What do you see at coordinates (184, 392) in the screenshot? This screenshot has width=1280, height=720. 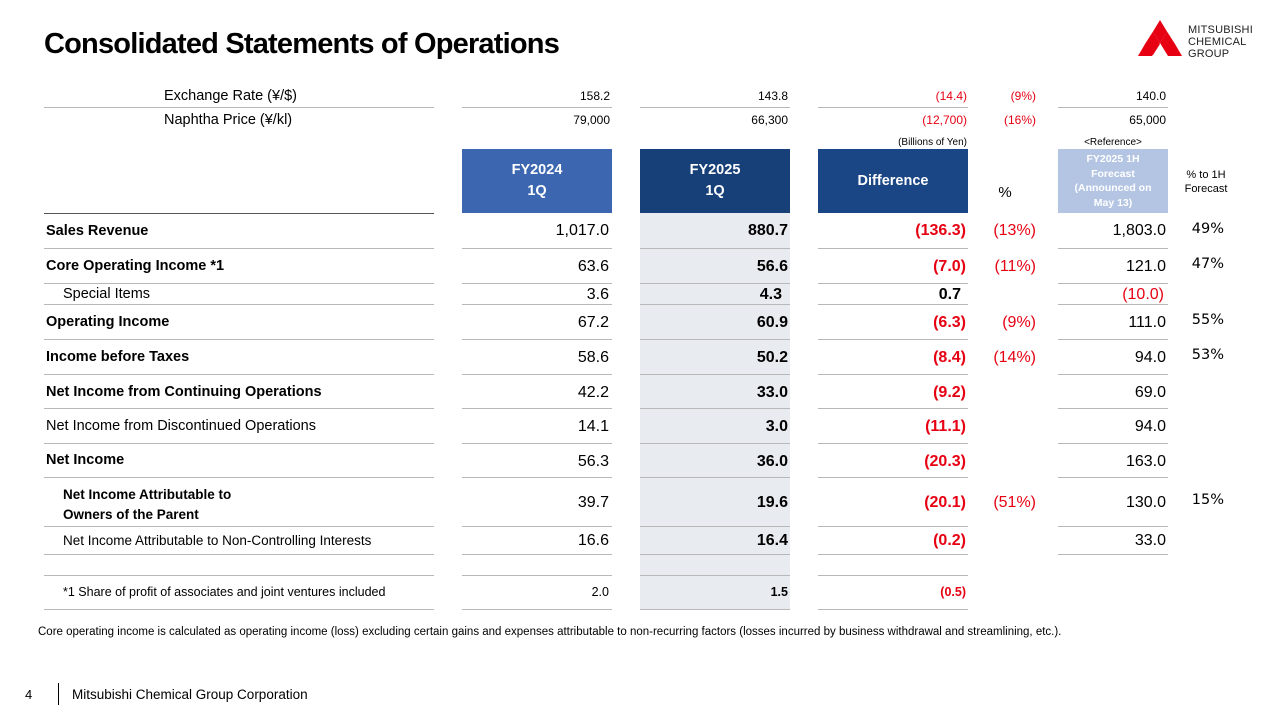 I see `row-label: Net Income from Continuing Operations` at bounding box center [184, 392].